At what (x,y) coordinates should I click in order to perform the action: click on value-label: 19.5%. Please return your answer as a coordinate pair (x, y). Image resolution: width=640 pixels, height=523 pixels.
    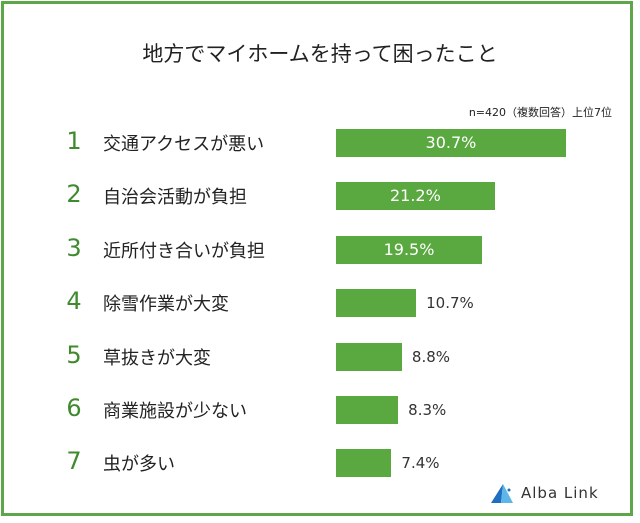
    Looking at the image, I should click on (409, 249).